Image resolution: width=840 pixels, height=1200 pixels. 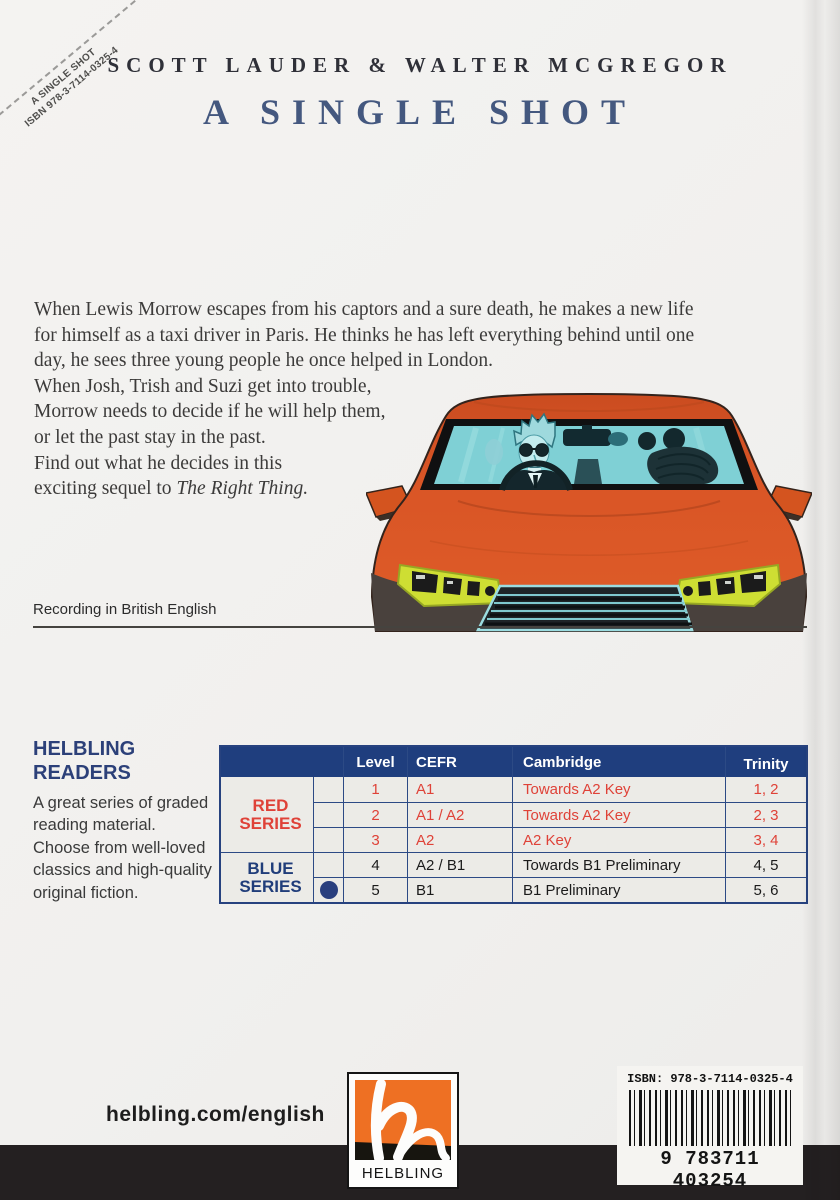 What do you see at coordinates (375, 864) in the screenshot?
I see `table-cell-level: 4` at bounding box center [375, 864].